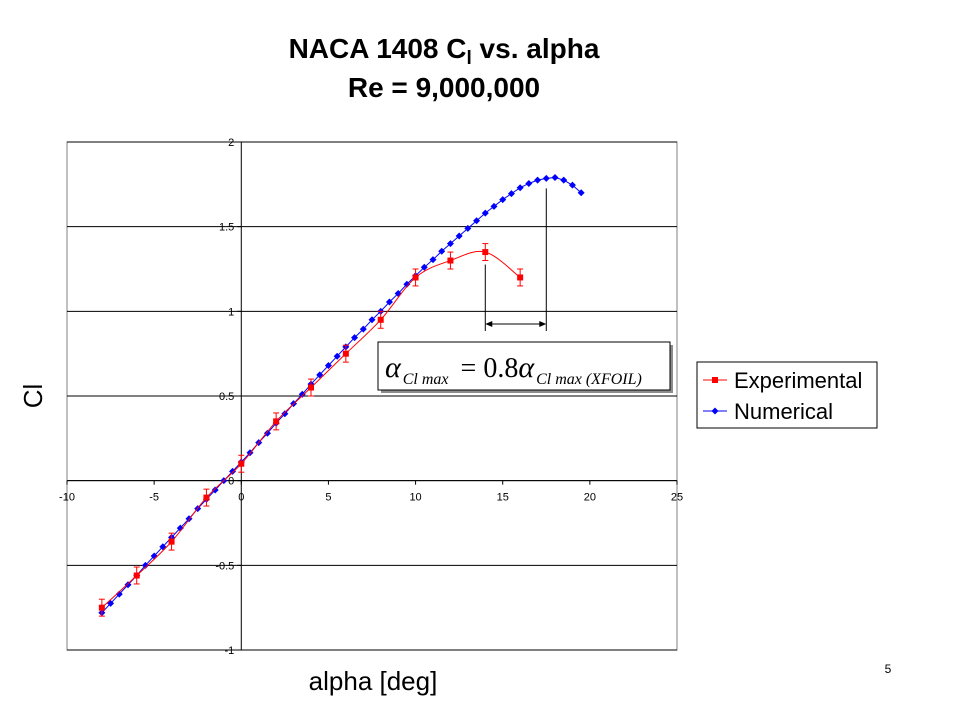 This screenshot has width=960, height=720. Describe the element at coordinates (490, 368) in the screenshot. I see `formula-equals: = 0.8` at that location.